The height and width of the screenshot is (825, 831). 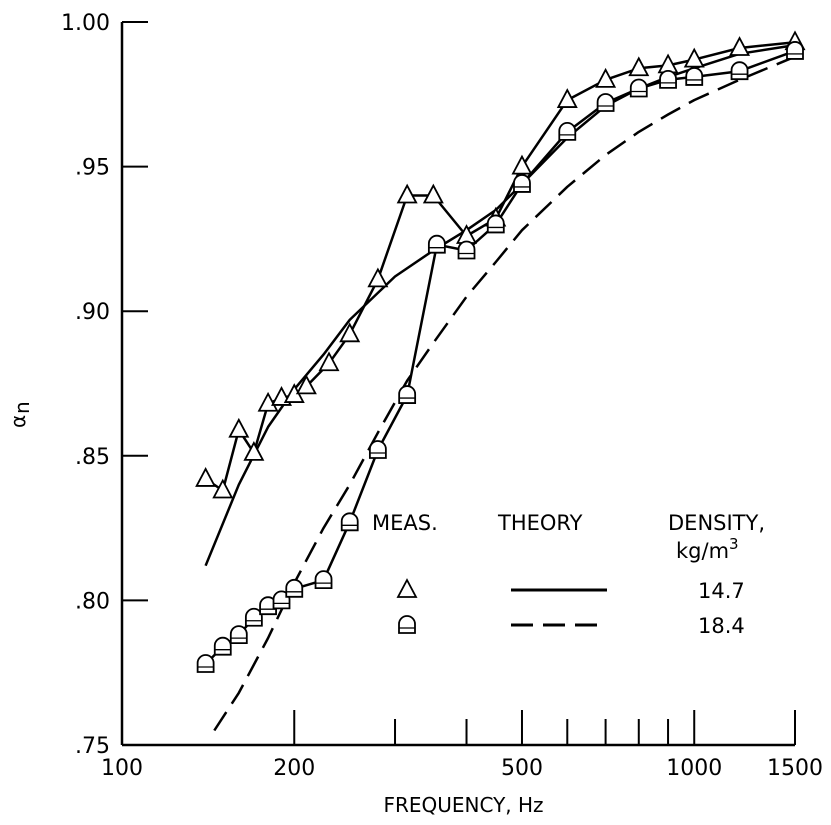 I want to click on legend-density-value: 14.7, so click(x=721, y=591).